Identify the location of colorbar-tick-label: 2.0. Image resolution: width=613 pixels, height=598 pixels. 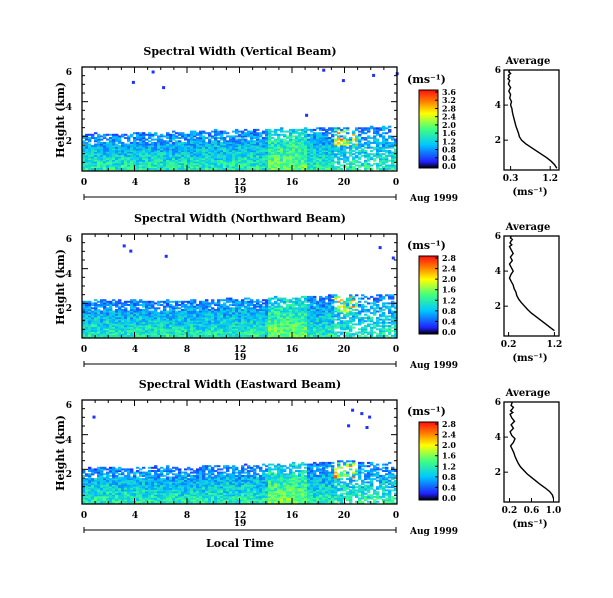
(449, 279).